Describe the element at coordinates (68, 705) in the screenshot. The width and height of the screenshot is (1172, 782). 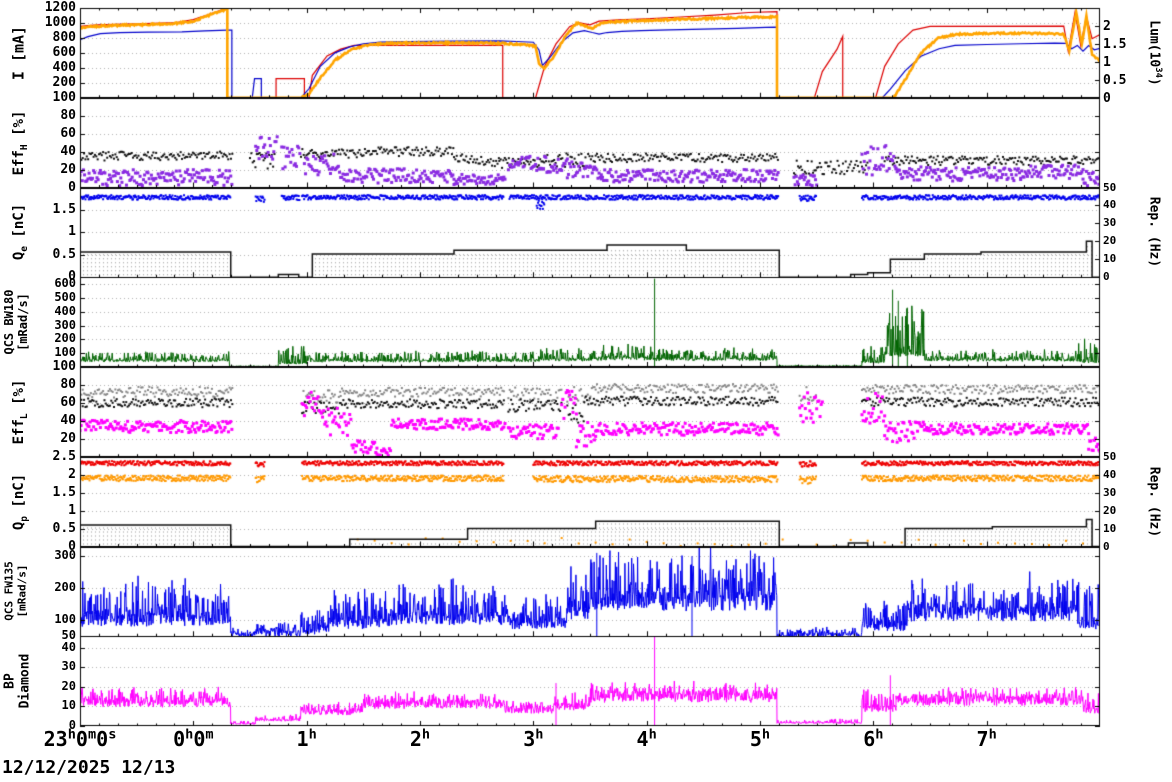
I see `y-tick-label: 10` at that location.